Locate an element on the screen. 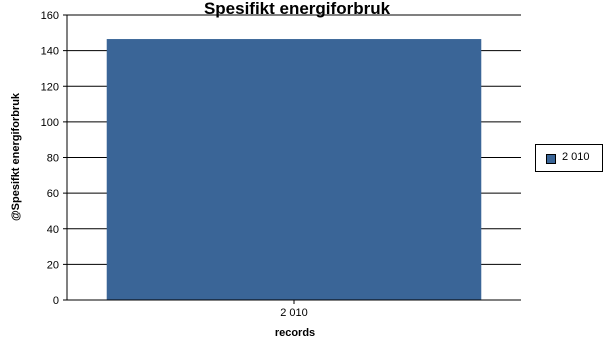 The height and width of the screenshot is (343, 609). legend: 2 010 is located at coordinates (569, 158).